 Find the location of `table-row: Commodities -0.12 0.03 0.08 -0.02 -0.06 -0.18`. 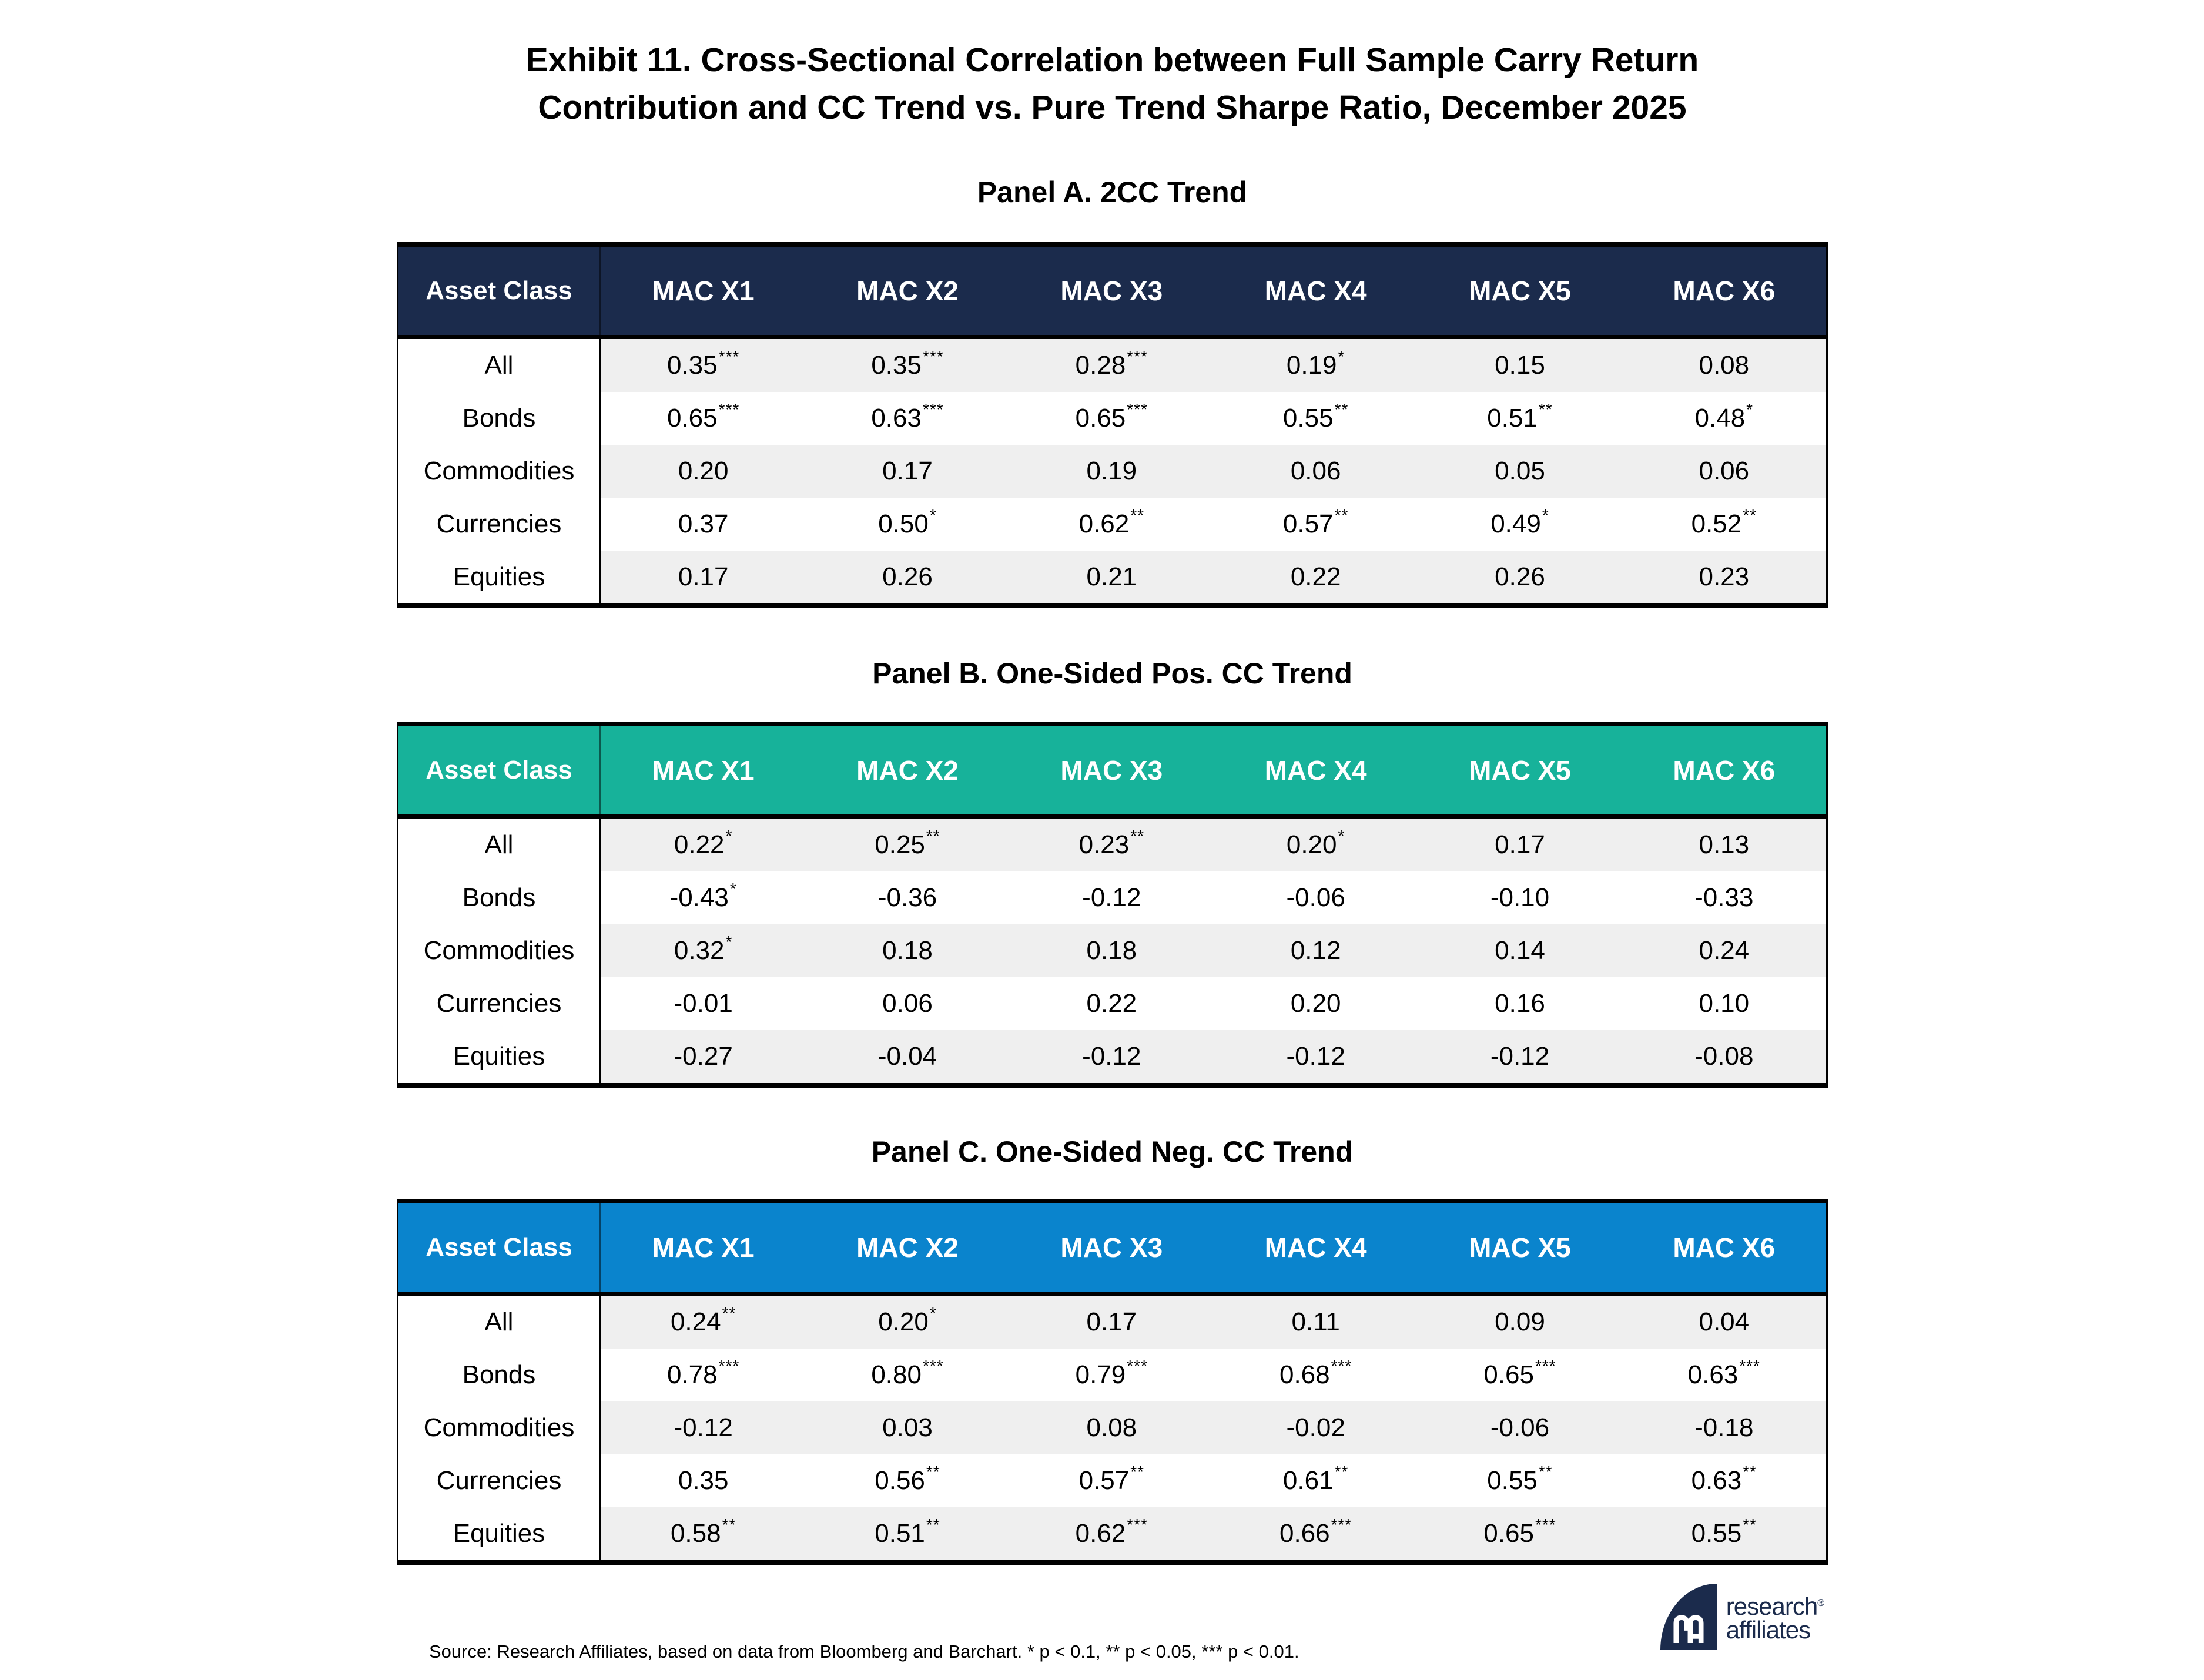

table-row: Commodities -0.12 0.03 0.08 -0.02 -0.06 -0.18 is located at coordinates (1112, 1427).